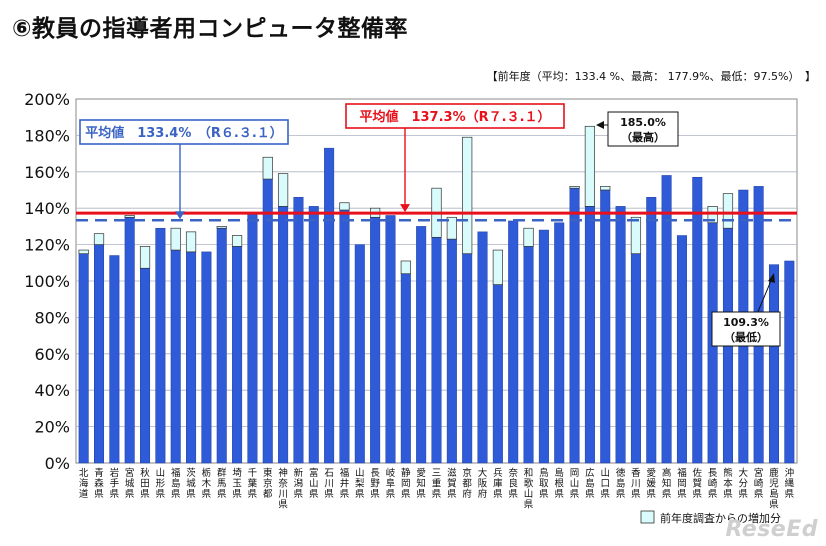 Image resolution: width=826 pixels, height=546 pixels. I want to click on x-category-label: 福井県, so click(345, 483).